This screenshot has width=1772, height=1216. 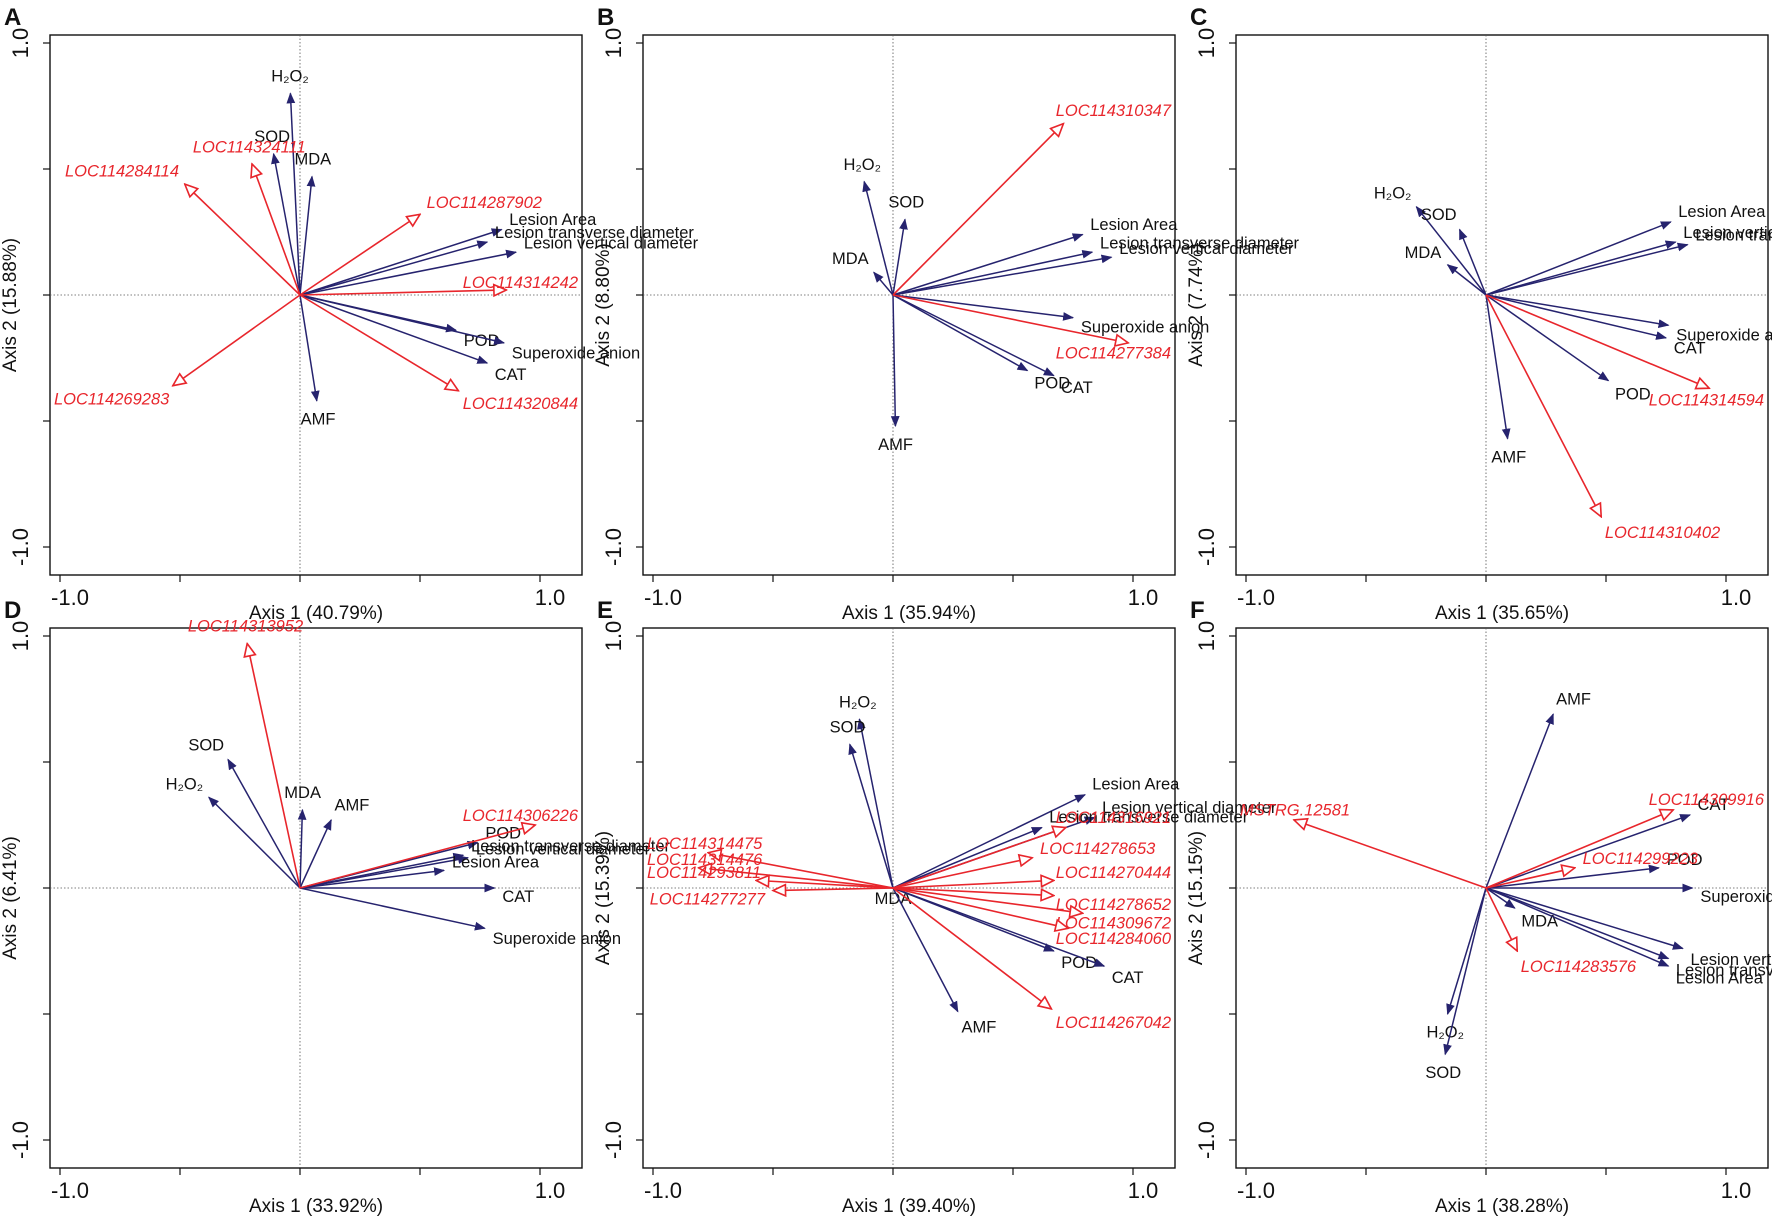 I want to click on gene-label: LOC114314594, so click(x=1706, y=400).